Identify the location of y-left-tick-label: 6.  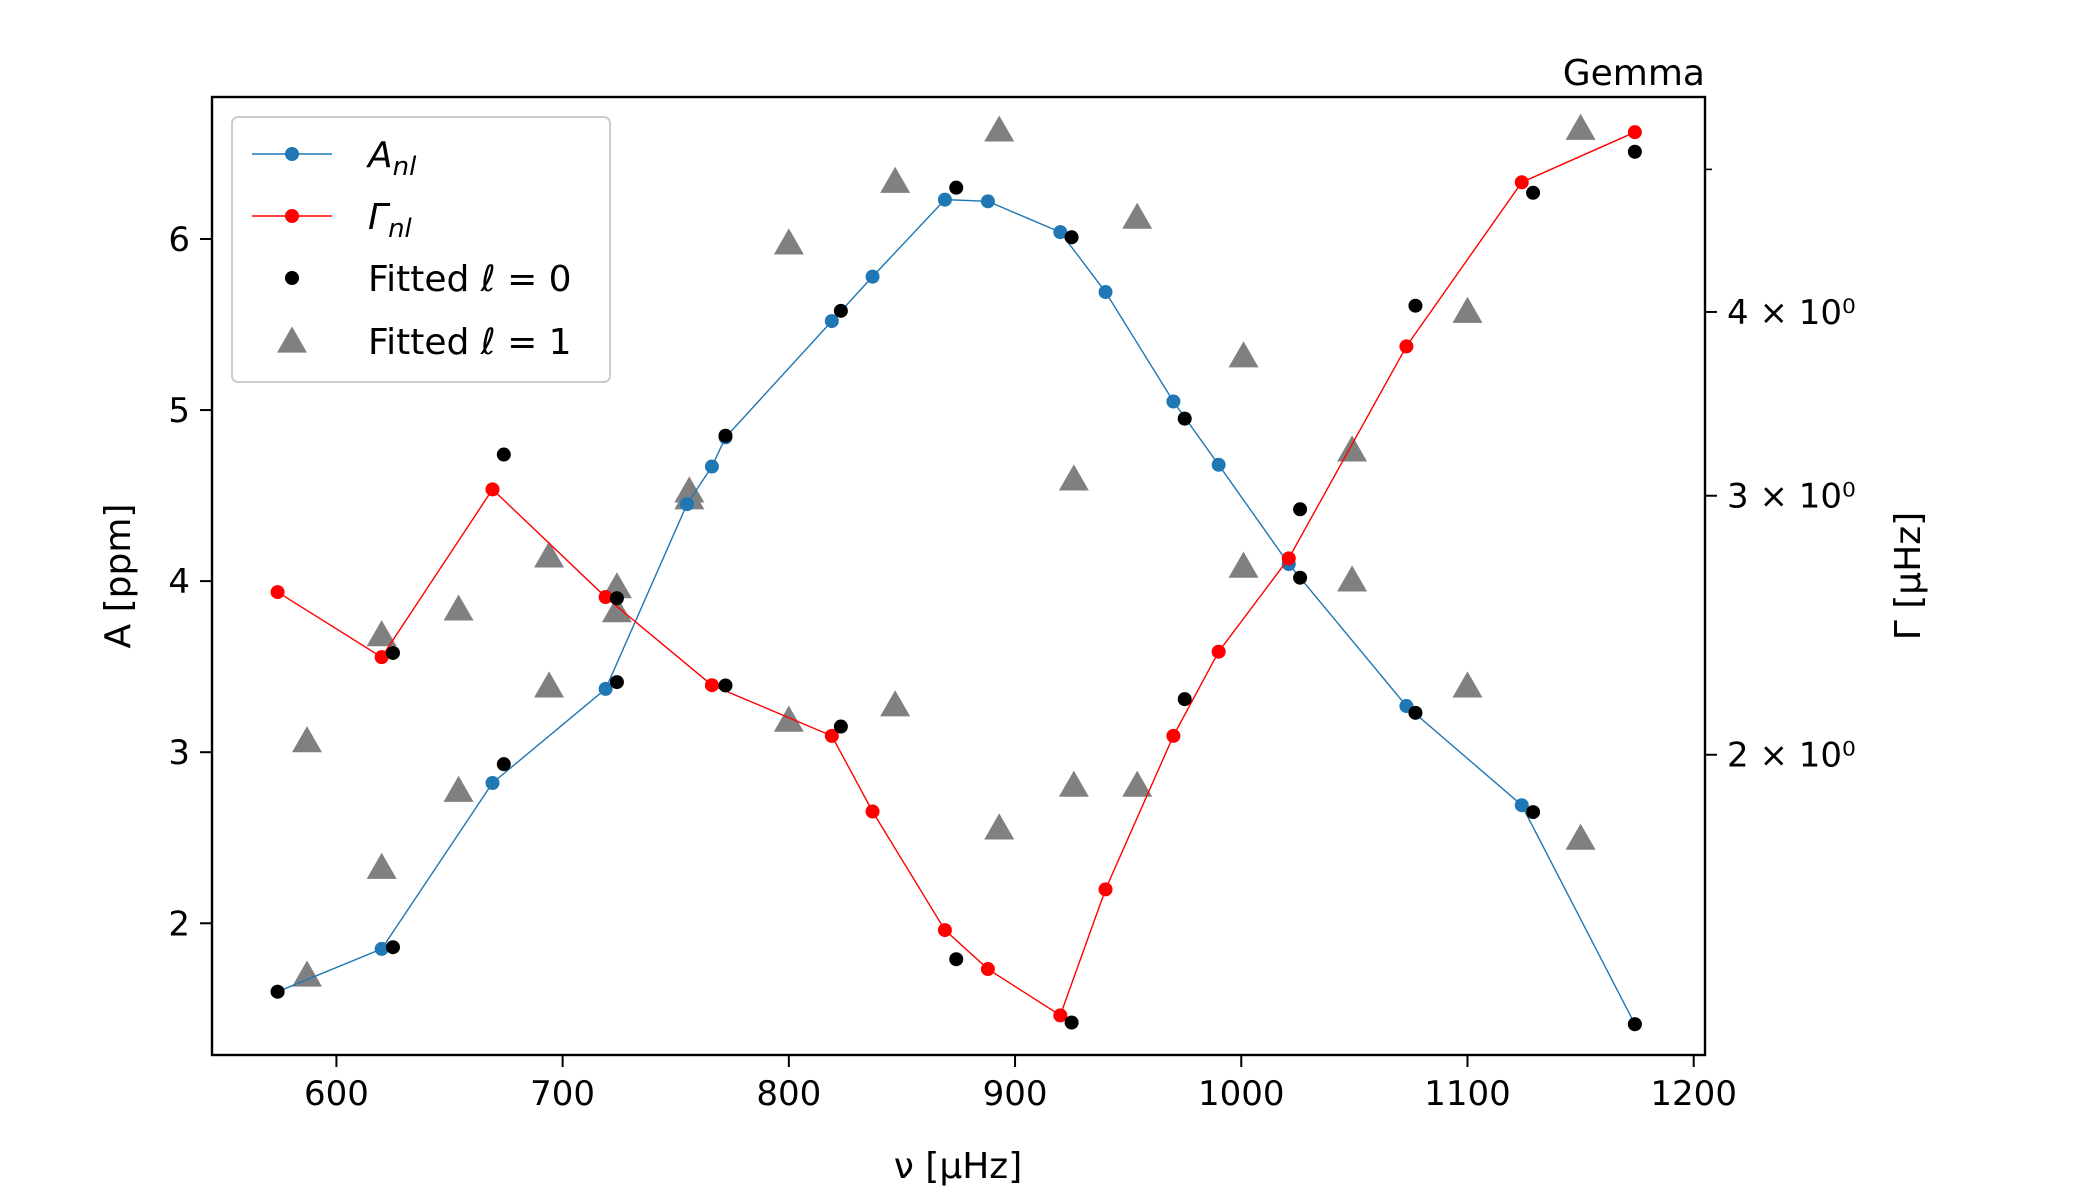
(179, 240).